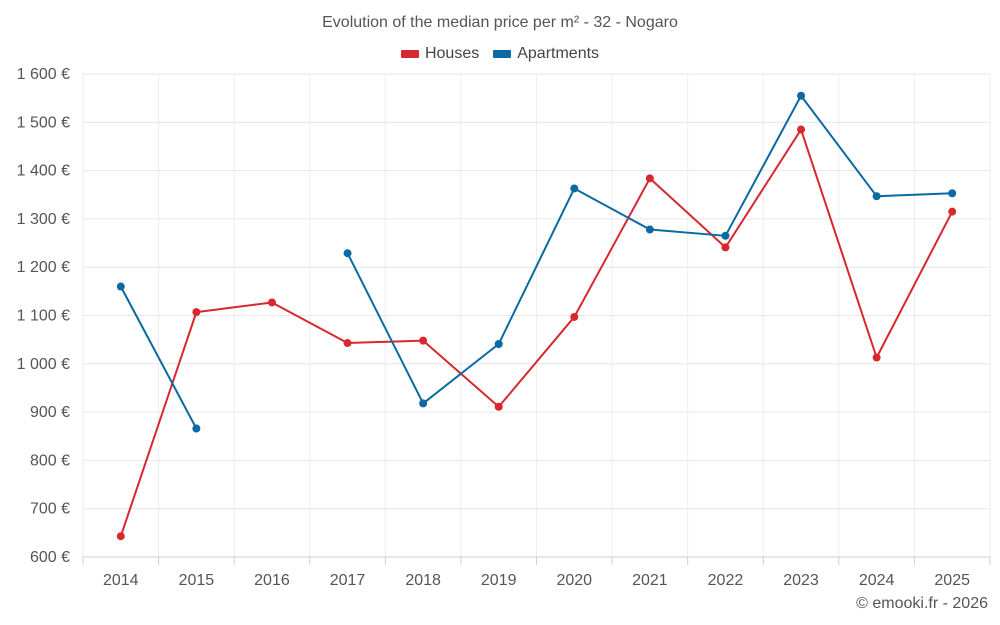  Describe the element at coordinates (43, 316) in the screenshot. I see `y-tick-label: 1 100 €` at that location.